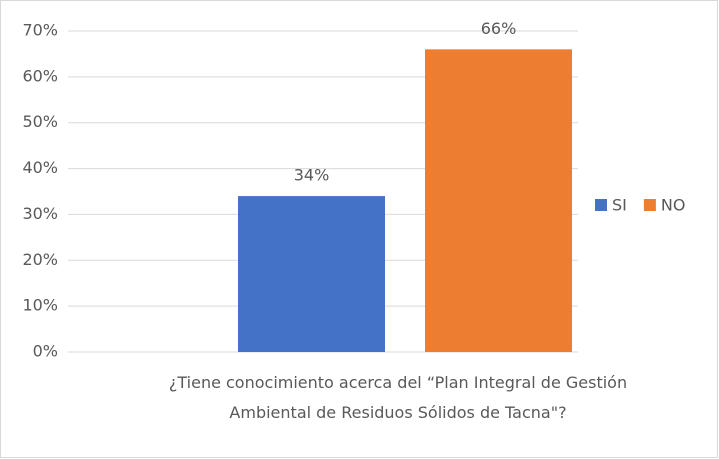 This screenshot has height=459, width=719. What do you see at coordinates (45, 351) in the screenshot?
I see `y-tick-label: 0%` at bounding box center [45, 351].